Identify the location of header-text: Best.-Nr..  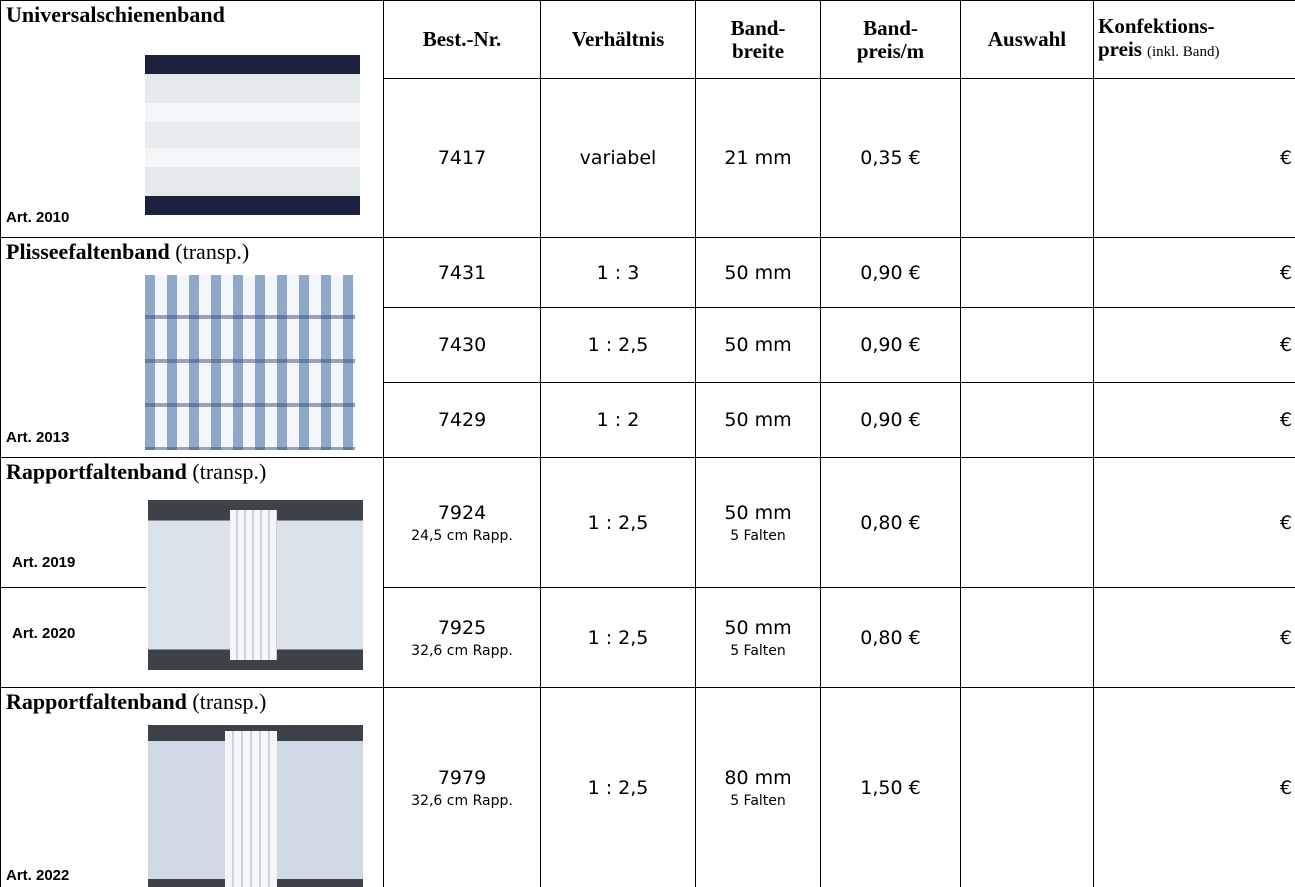
(462, 39).